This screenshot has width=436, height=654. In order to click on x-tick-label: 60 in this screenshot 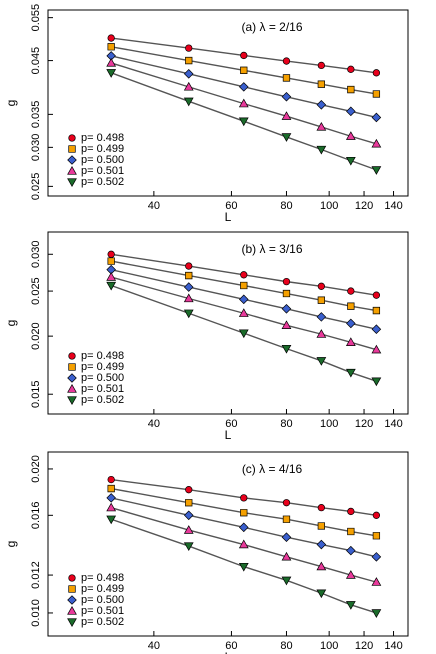, I will do `click(231, 206)`.